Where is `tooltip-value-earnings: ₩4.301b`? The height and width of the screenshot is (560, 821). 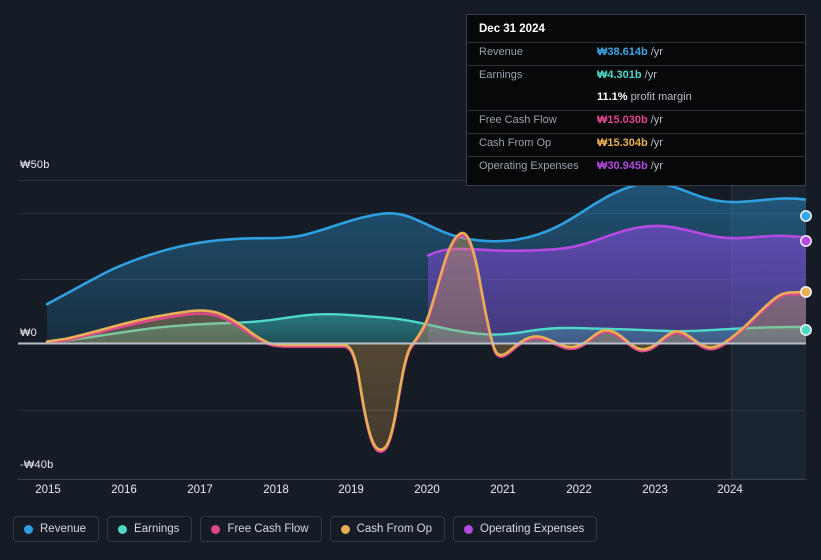 tooltip-value-earnings: ₩4.301b is located at coordinates (619, 75).